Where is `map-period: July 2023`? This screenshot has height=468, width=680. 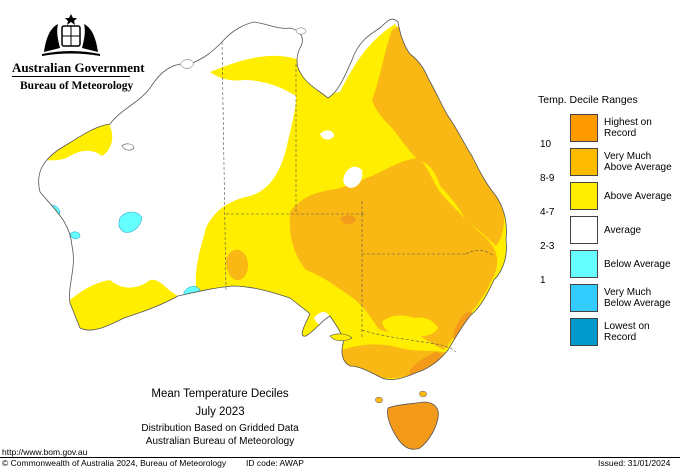
map-period: July 2023 is located at coordinates (220, 412).